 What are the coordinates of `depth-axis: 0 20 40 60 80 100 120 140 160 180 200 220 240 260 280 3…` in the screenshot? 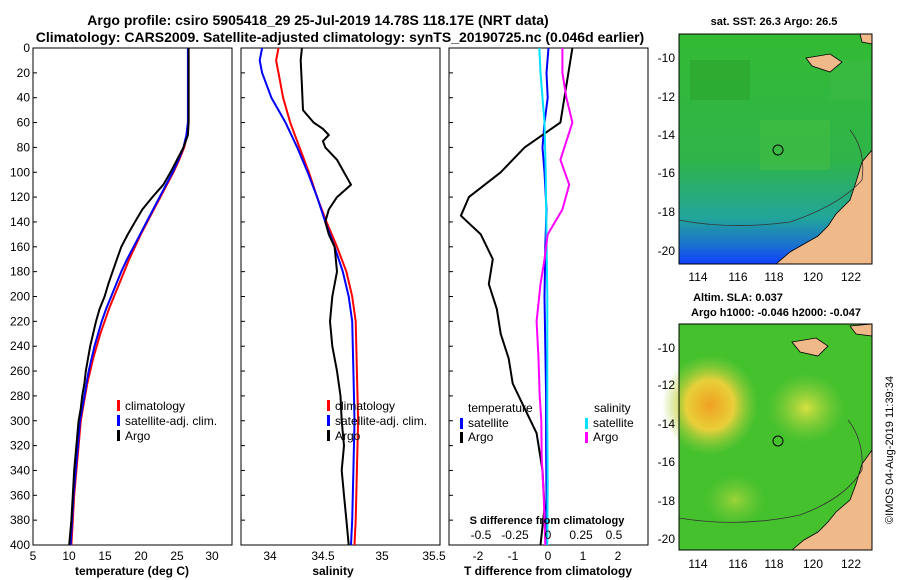 It's located at (20, 296).